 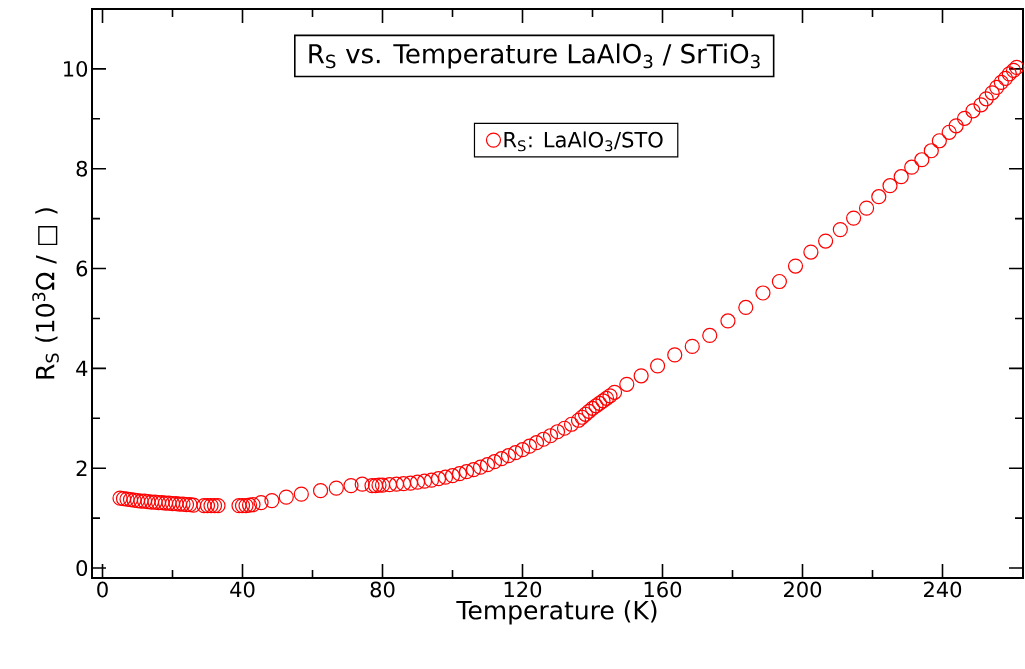 What do you see at coordinates (943, 589) in the screenshot?
I see `x-tick-label: 240` at bounding box center [943, 589].